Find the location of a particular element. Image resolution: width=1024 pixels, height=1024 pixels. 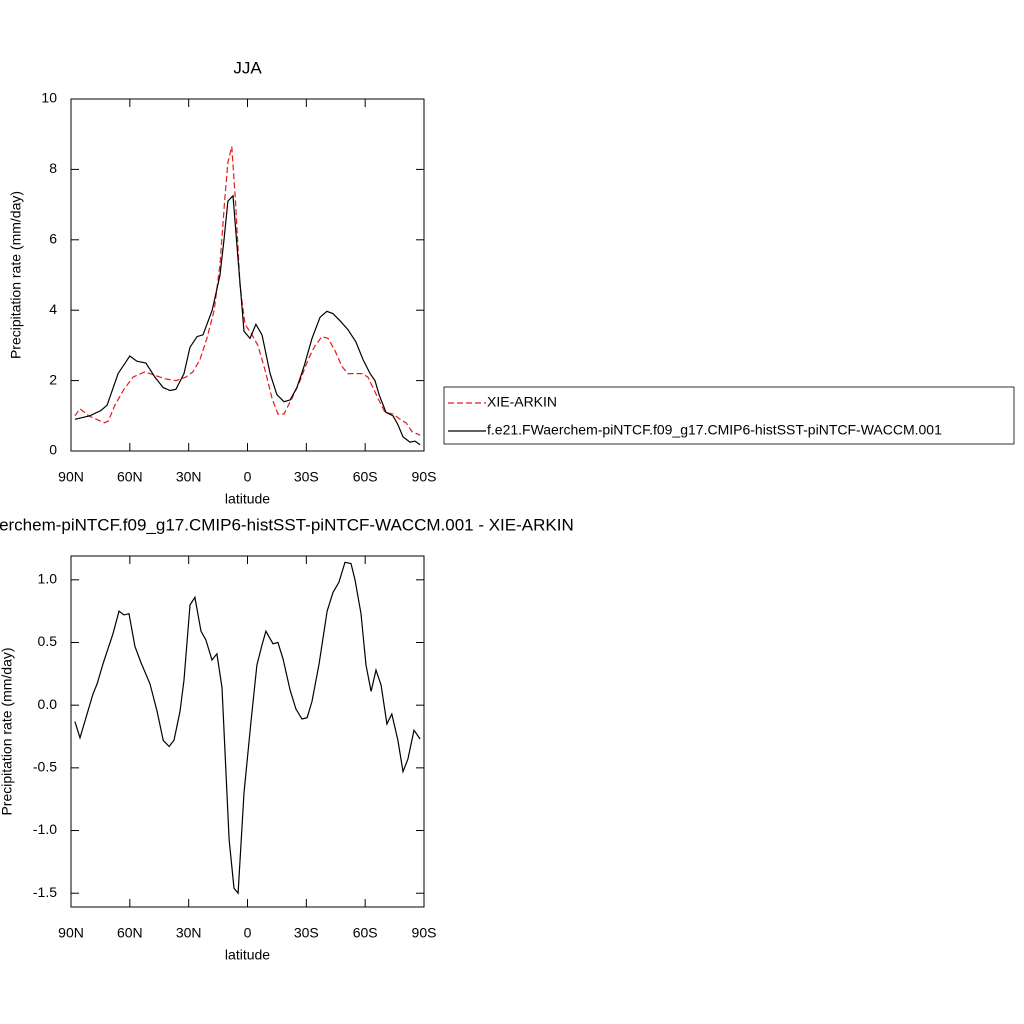

y-tick-label: 0 is located at coordinates (53, 450).